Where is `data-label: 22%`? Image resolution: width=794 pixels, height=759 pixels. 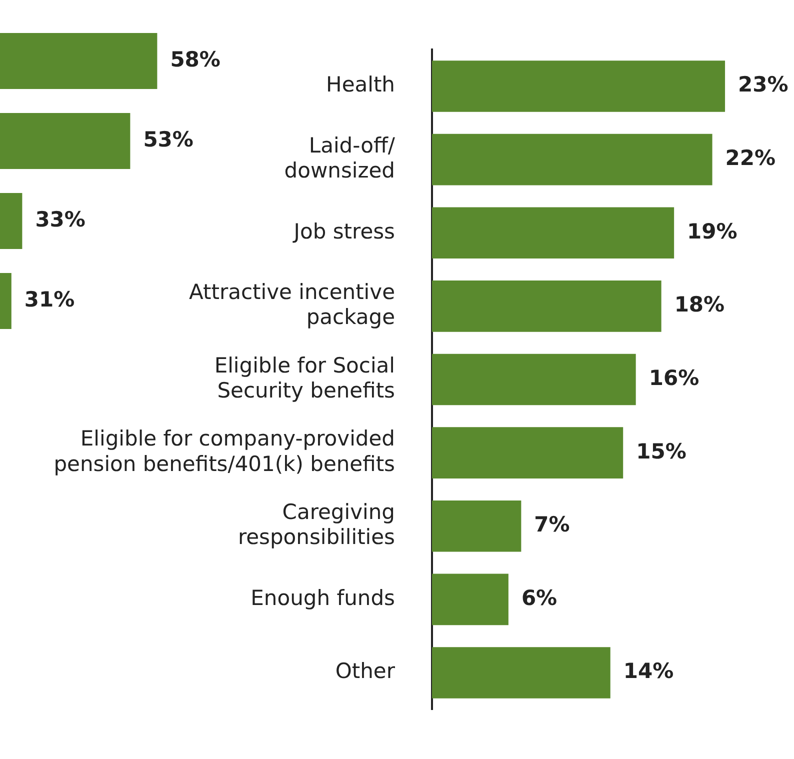 data-label: 22% is located at coordinates (750, 158).